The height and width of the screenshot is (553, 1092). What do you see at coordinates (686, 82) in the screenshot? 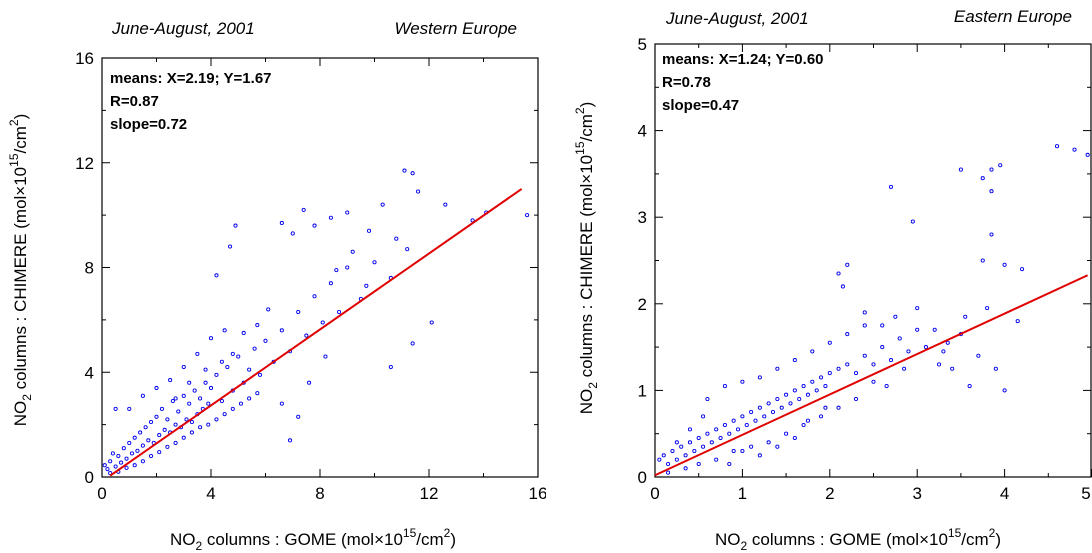
I see `stat-r: R=0.78` at bounding box center [686, 82].